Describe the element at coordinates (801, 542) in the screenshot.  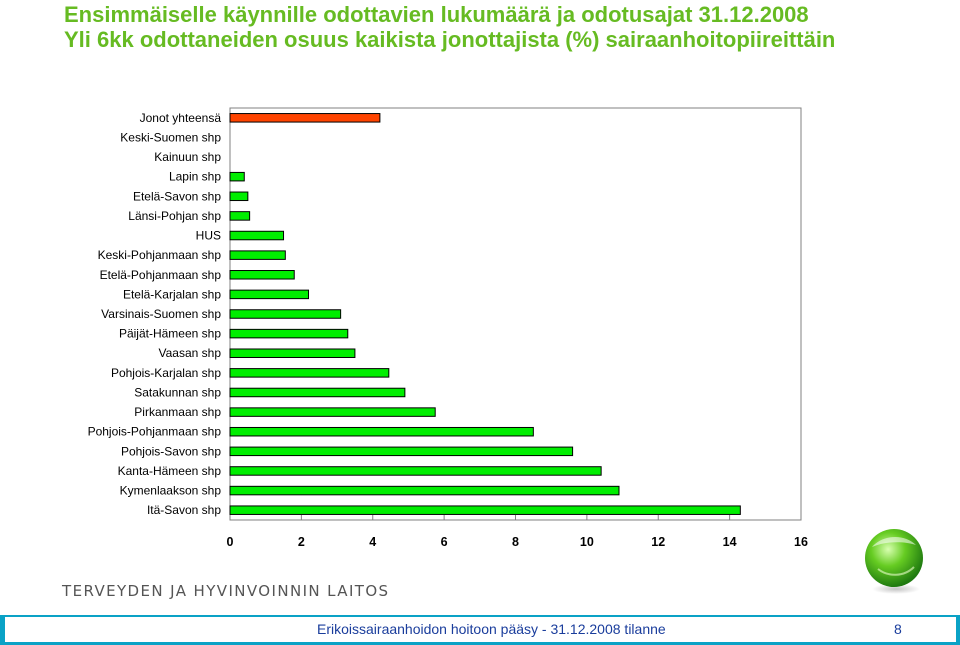
I see `x-tick-label: 16` at that location.